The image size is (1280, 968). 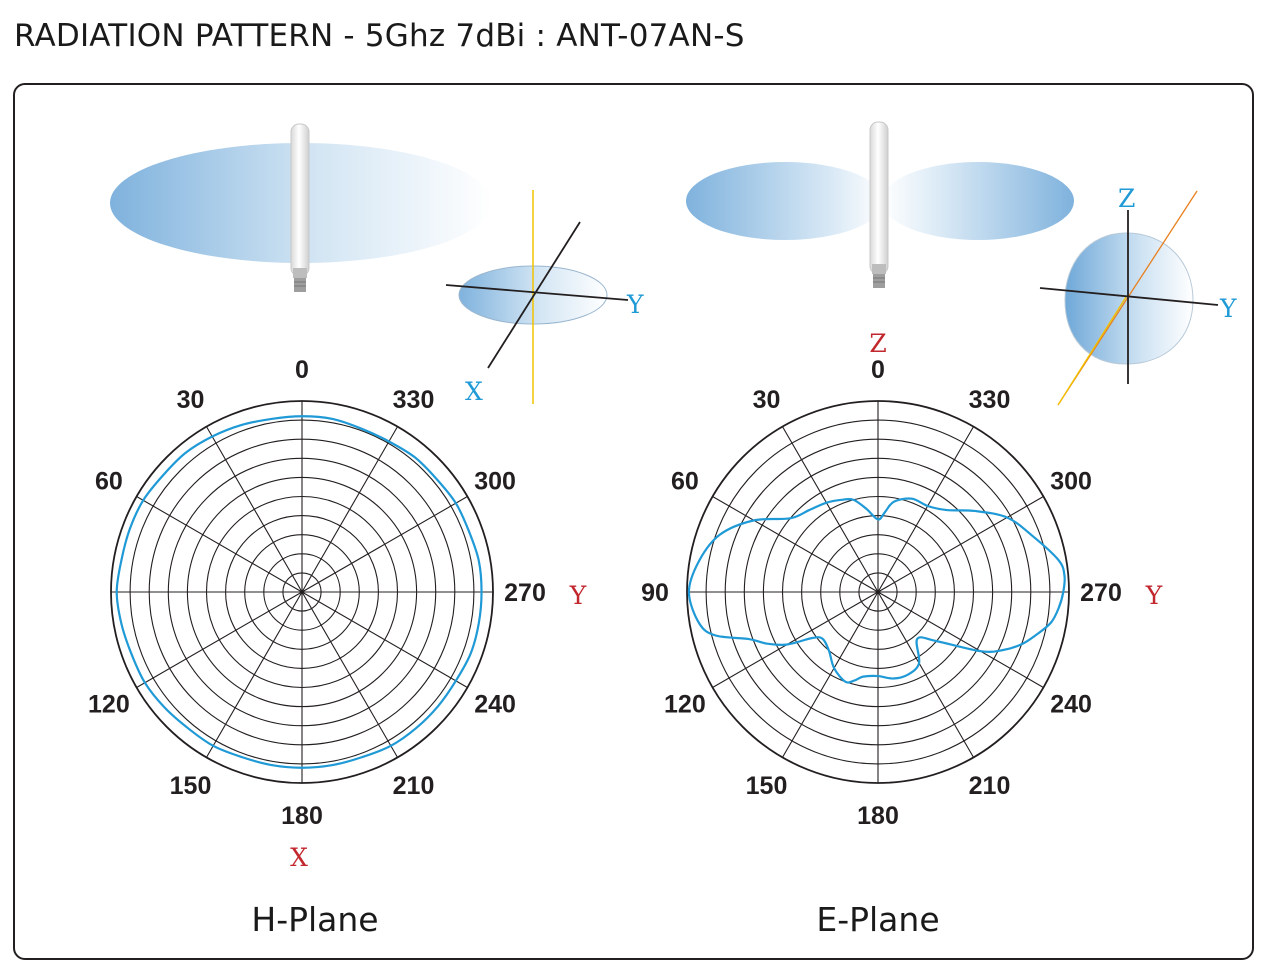 What do you see at coordinates (377, 264) in the screenshot?
I see `h-plane-illustration: Y X` at bounding box center [377, 264].